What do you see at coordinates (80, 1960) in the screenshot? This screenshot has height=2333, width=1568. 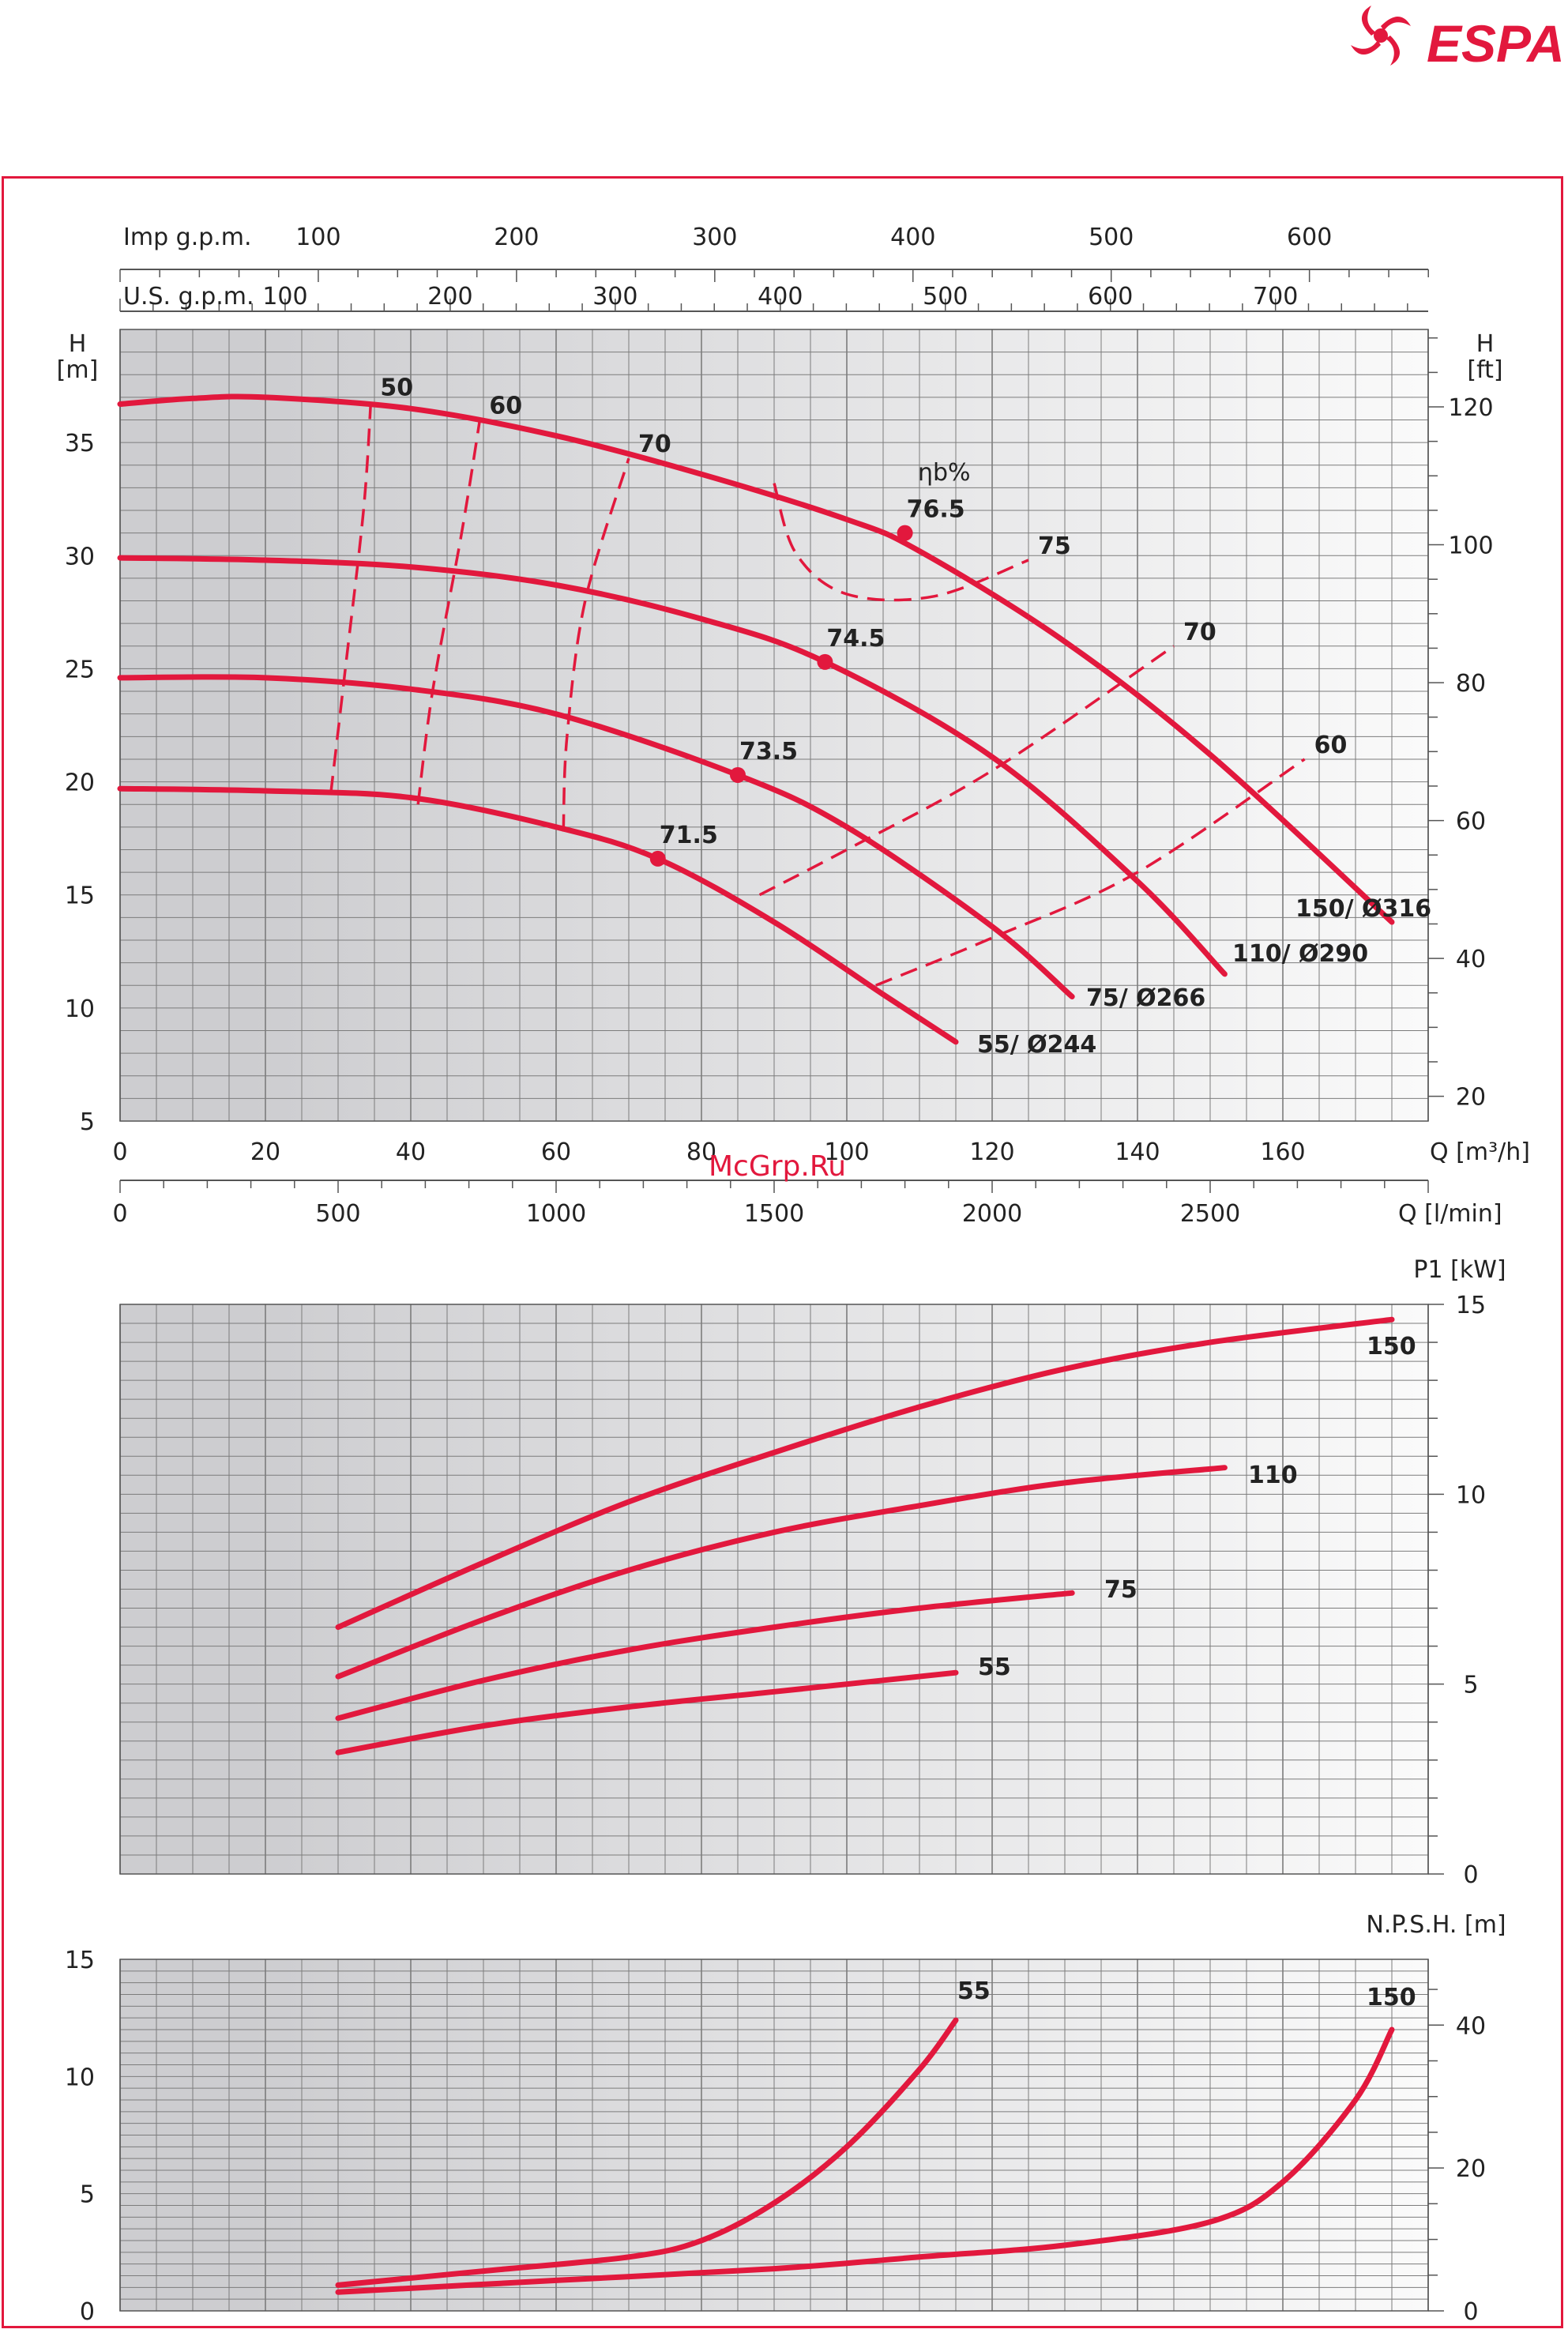 I see `npsh-y-tick-label: 15` at bounding box center [80, 1960].